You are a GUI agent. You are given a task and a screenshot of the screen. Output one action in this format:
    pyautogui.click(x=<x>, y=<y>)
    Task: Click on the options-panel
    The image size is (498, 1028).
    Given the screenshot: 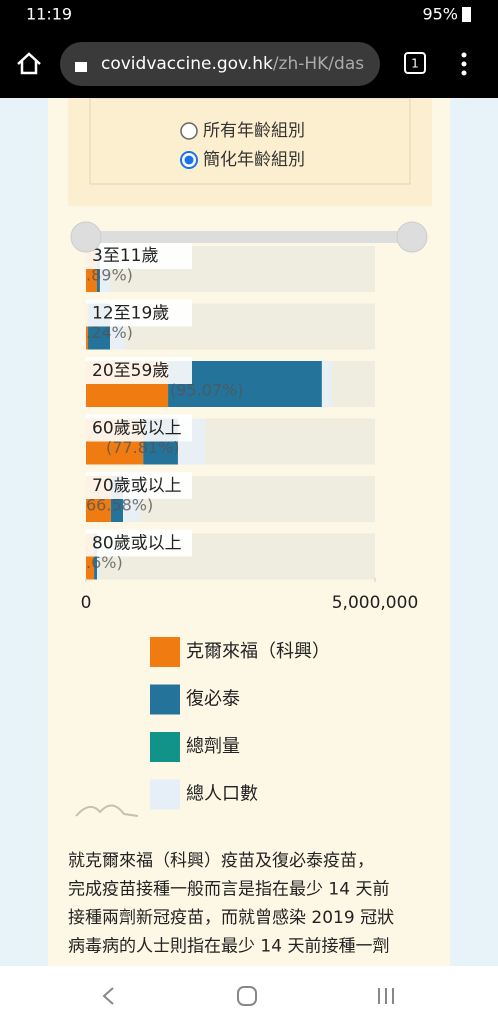 What is the action you would take?
    pyautogui.click(x=250, y=152)
    